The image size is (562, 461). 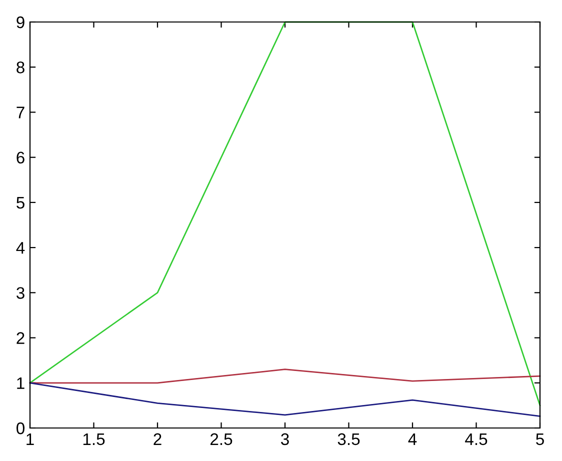 What do you see at coordinates (20, 68) in the screenshot?
I see `y-tick-label: 8` at bounding box center [20, 68].